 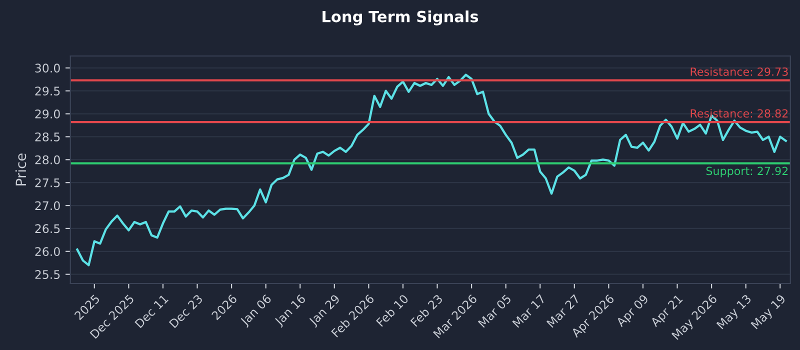 I want to click on x-tick-label: Feb 23, so click(x=427, y=310).